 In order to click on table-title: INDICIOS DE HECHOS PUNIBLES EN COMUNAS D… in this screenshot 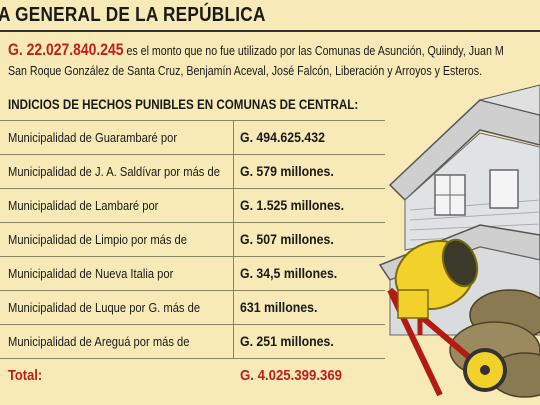, I will do `click(183, 104)`.